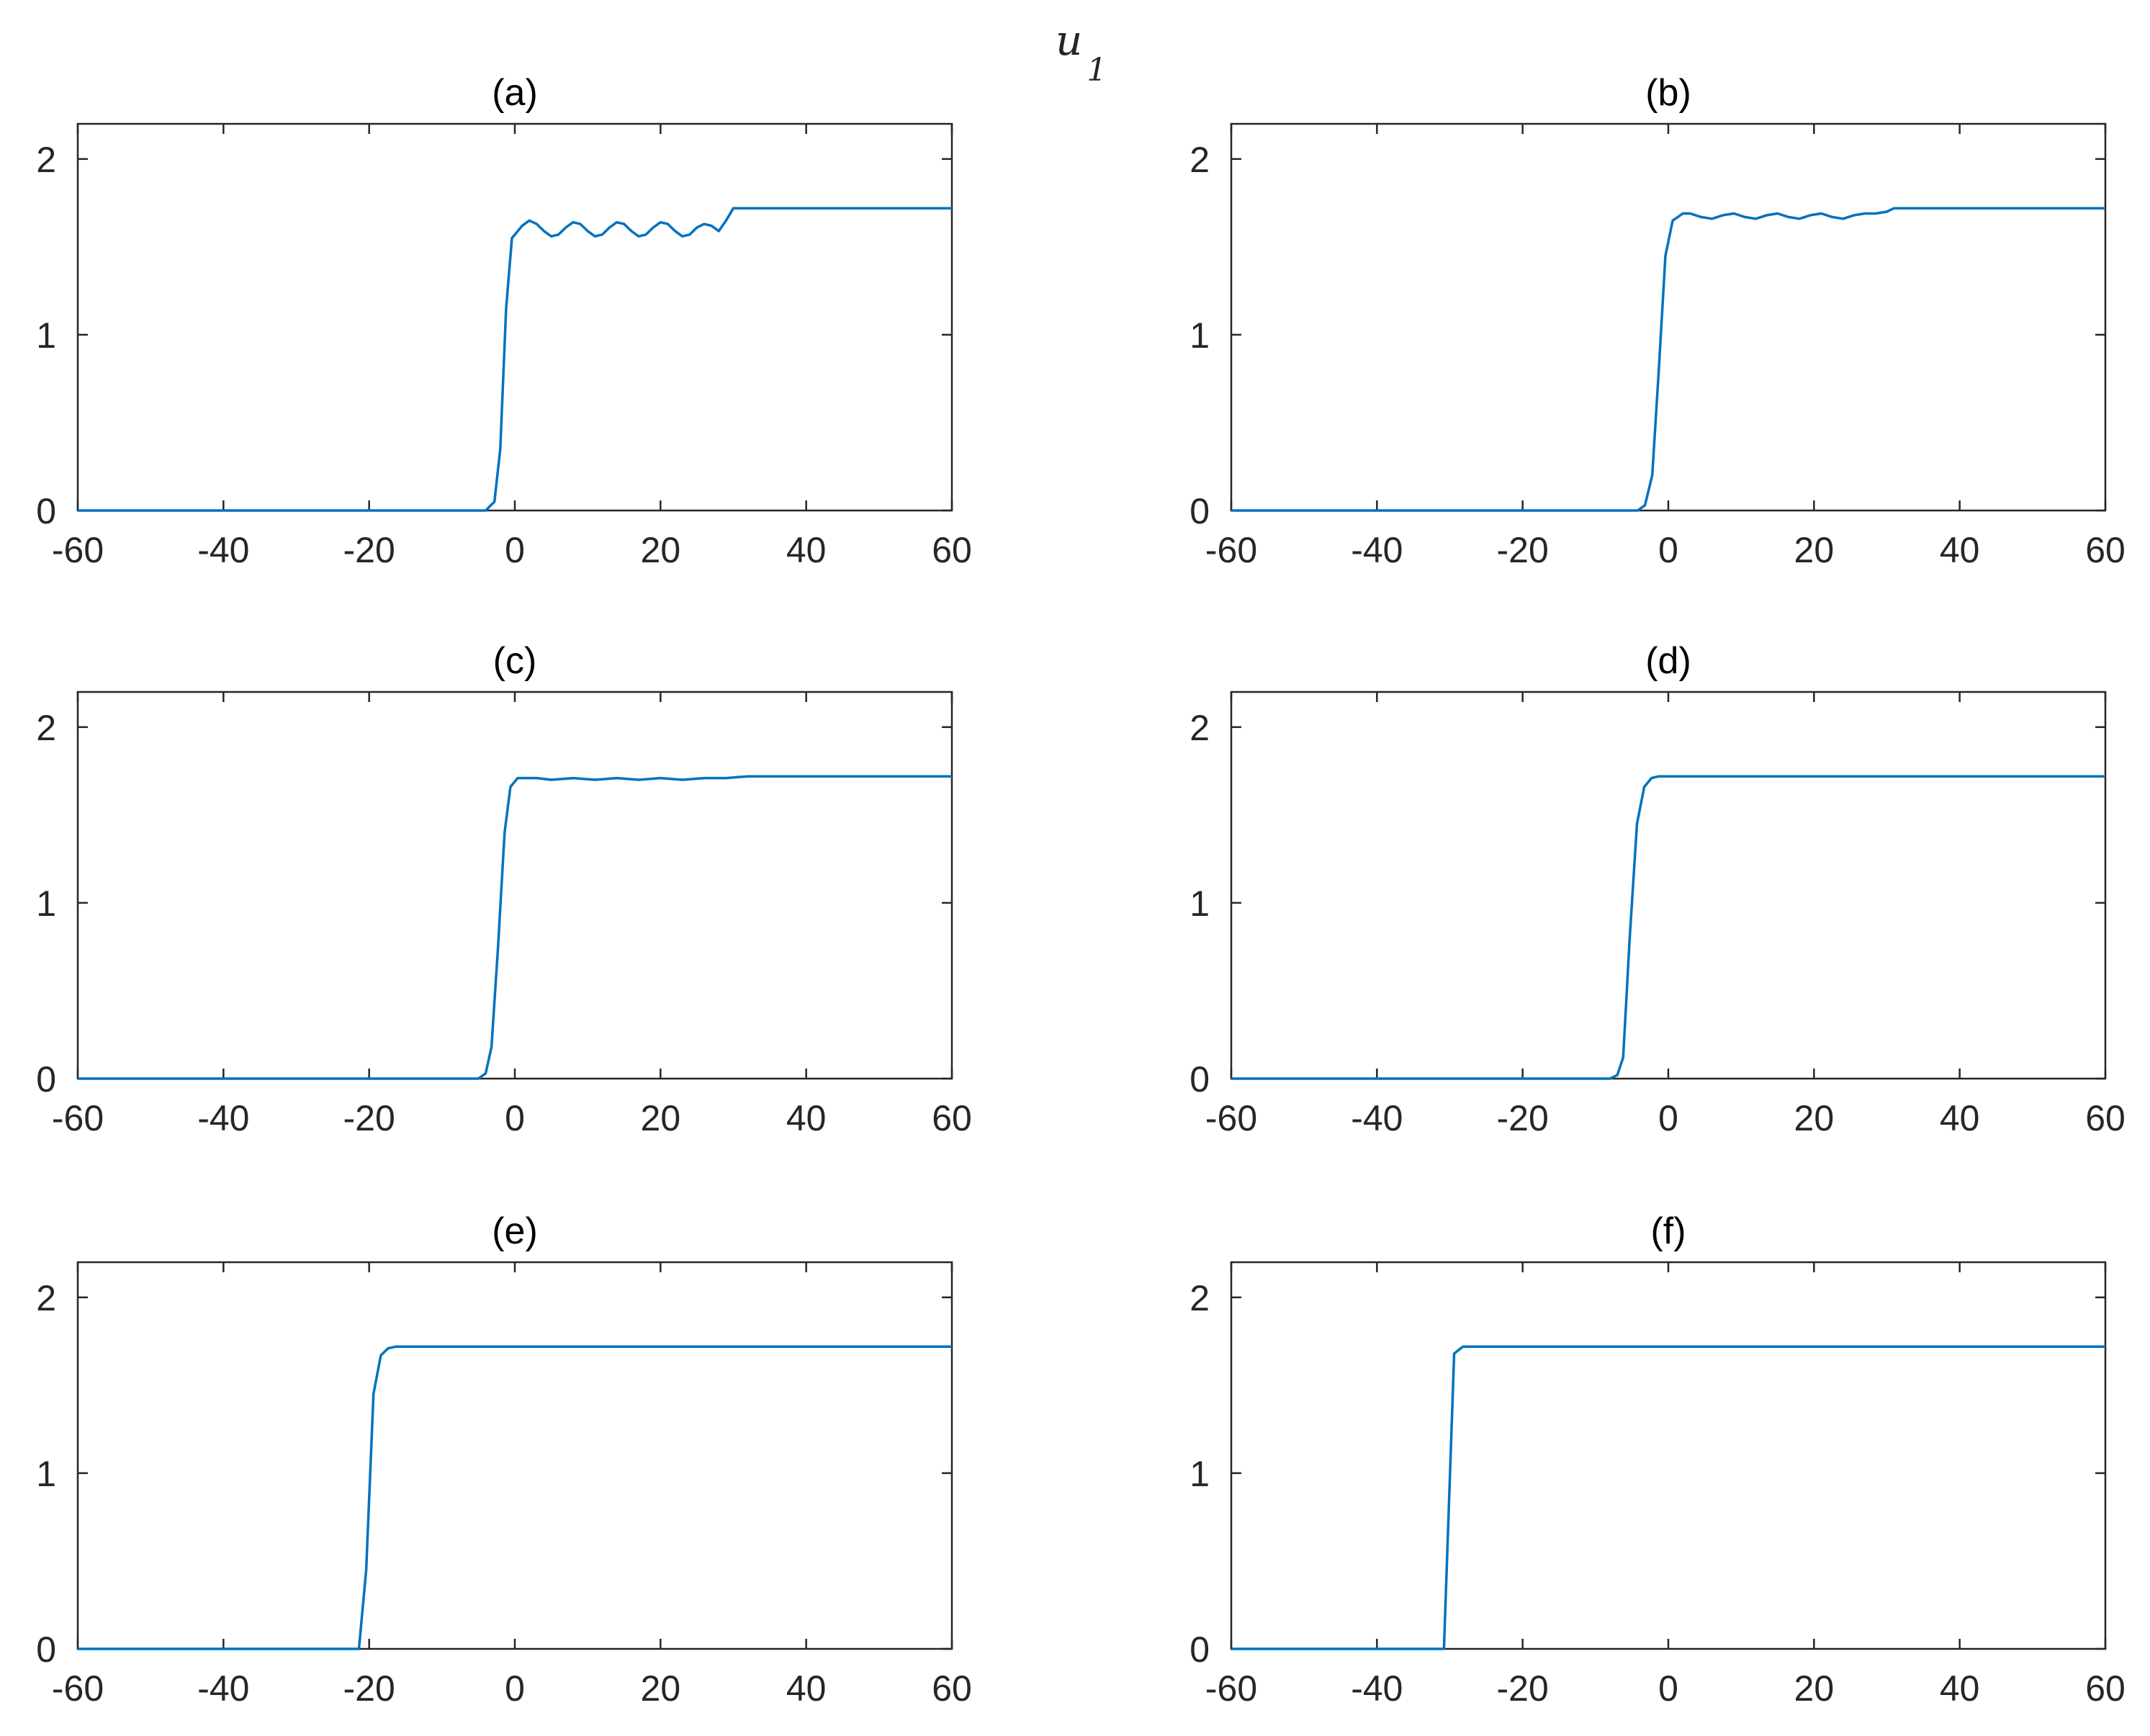 This screenshot has width=2150, height=1736. I want to click on panel-a: (a) -60 -40 -20 0 20 40 60 0 1 2, so click(504, 321).